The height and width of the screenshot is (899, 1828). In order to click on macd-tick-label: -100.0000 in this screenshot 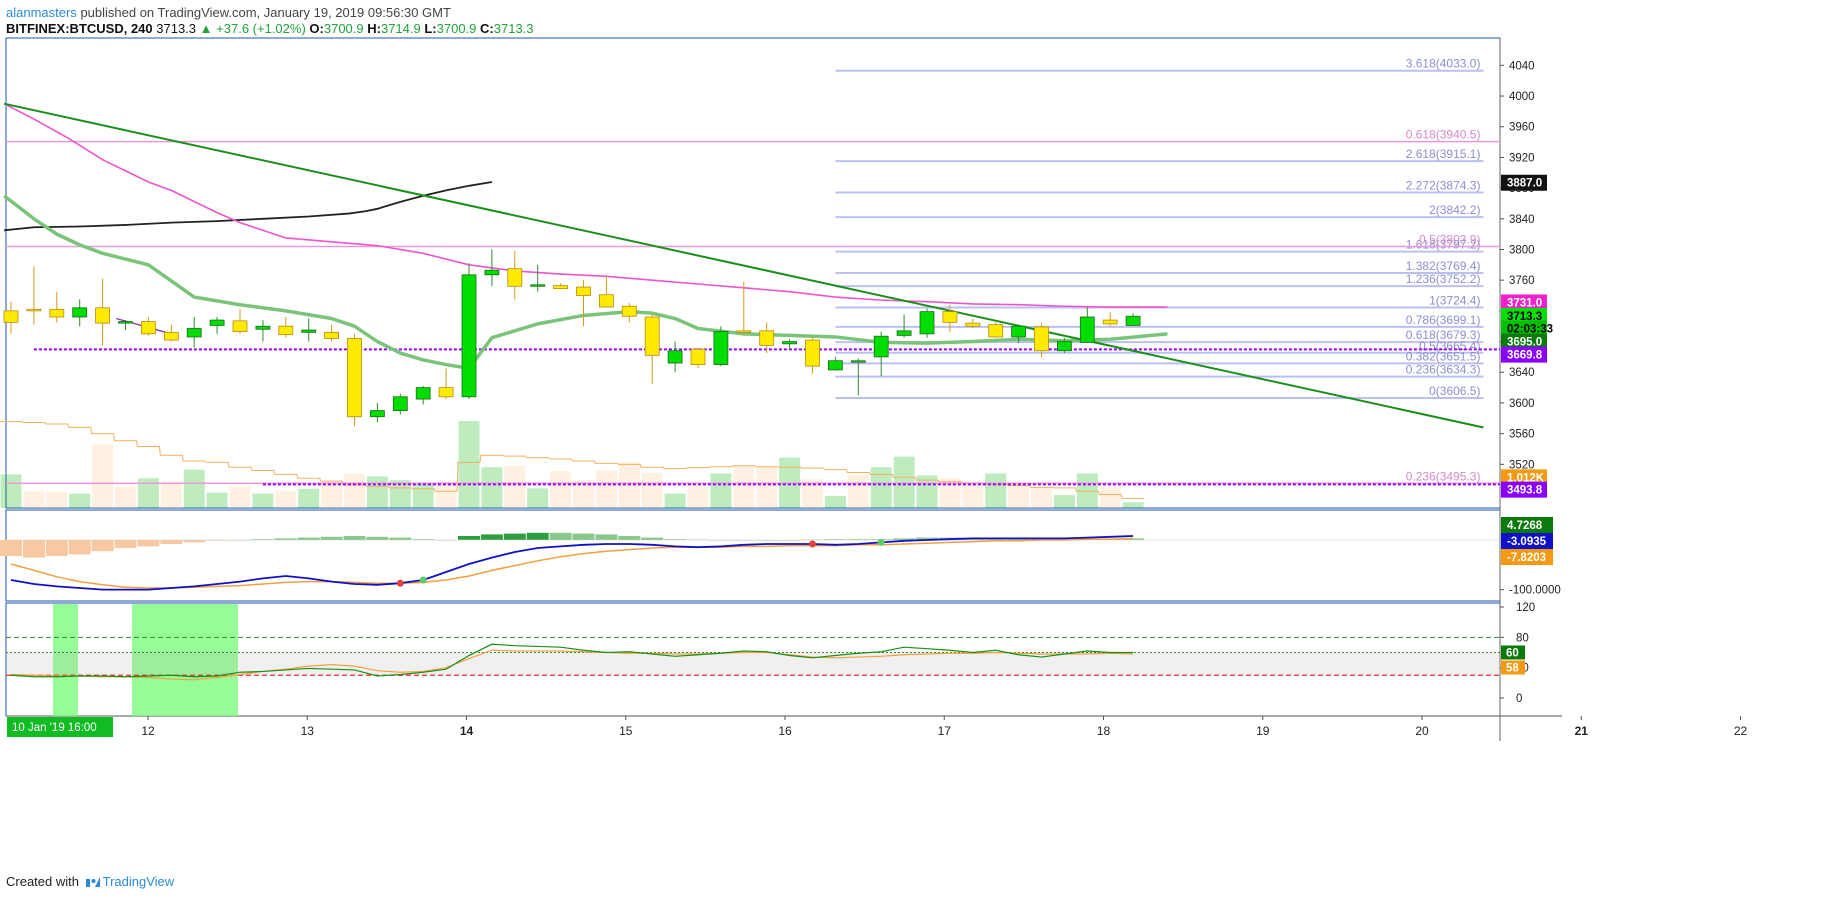, I will do `click(1535, 591)`.